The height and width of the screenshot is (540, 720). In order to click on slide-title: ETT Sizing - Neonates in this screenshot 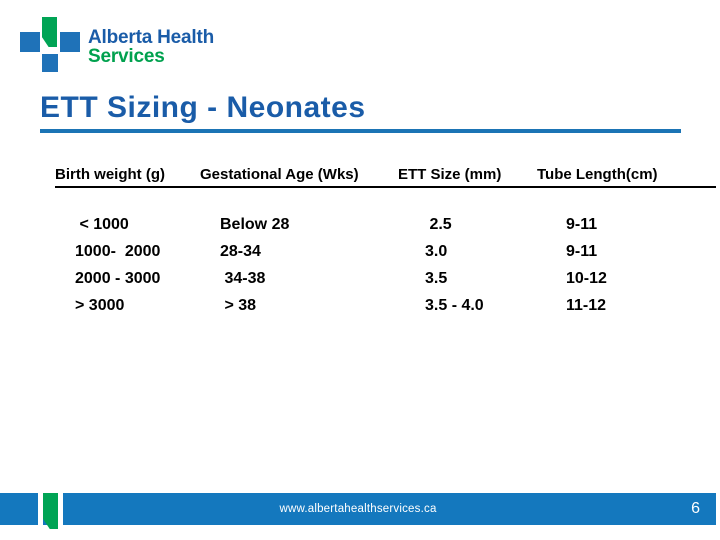, I will do `click(203, 107)`.